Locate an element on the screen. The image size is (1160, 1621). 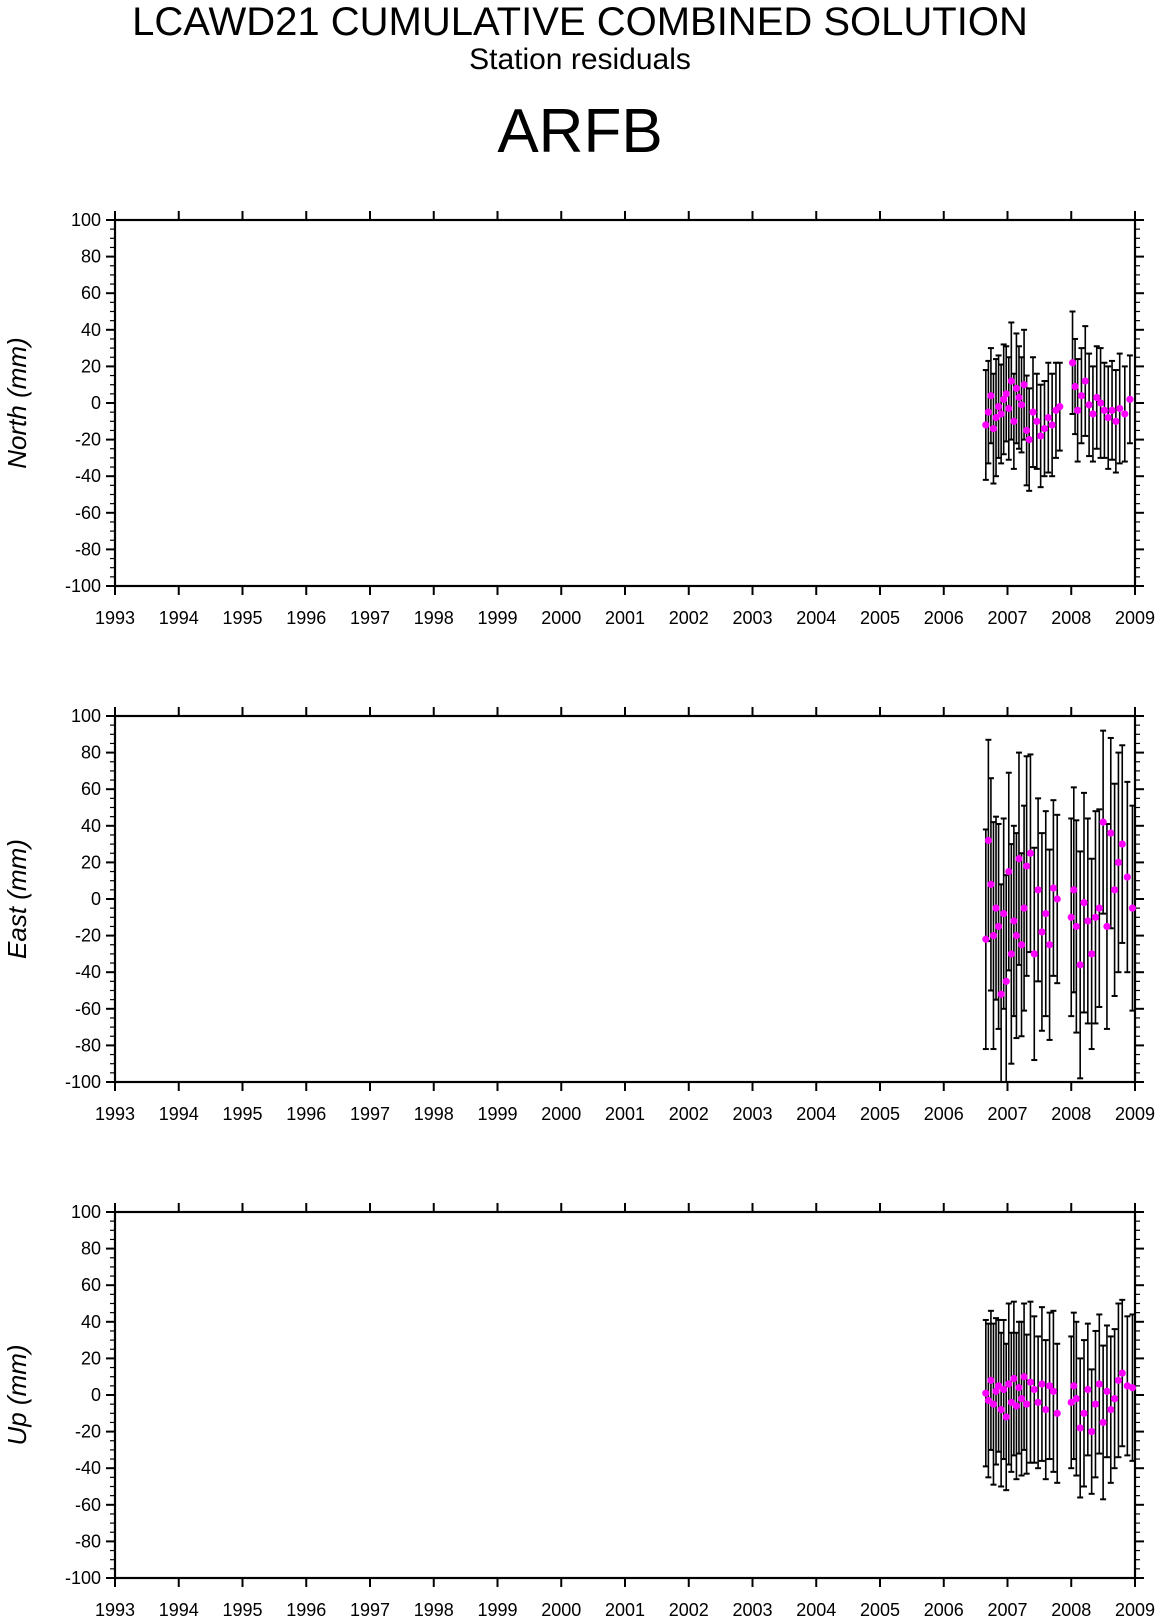
x-tick-label: 1999 is located at coordinates (497, 1114).